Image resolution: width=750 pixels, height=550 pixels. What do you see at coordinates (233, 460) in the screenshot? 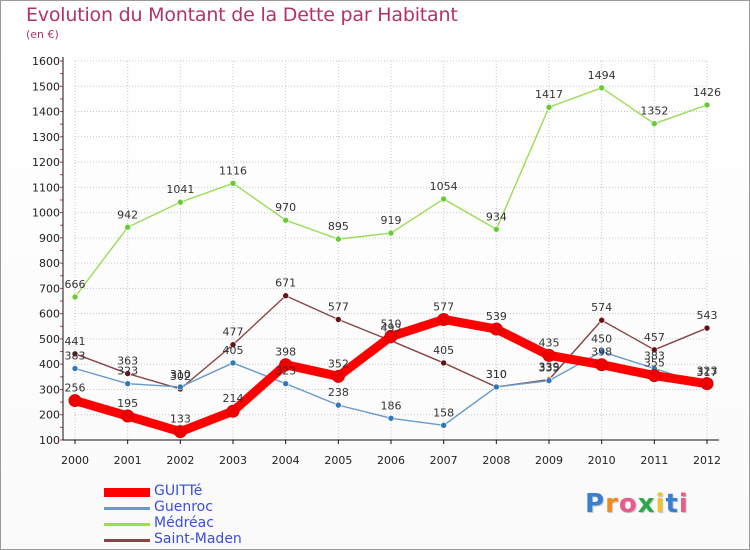
I see `x-tick-label: 2003` at bounding box center [233, 460].